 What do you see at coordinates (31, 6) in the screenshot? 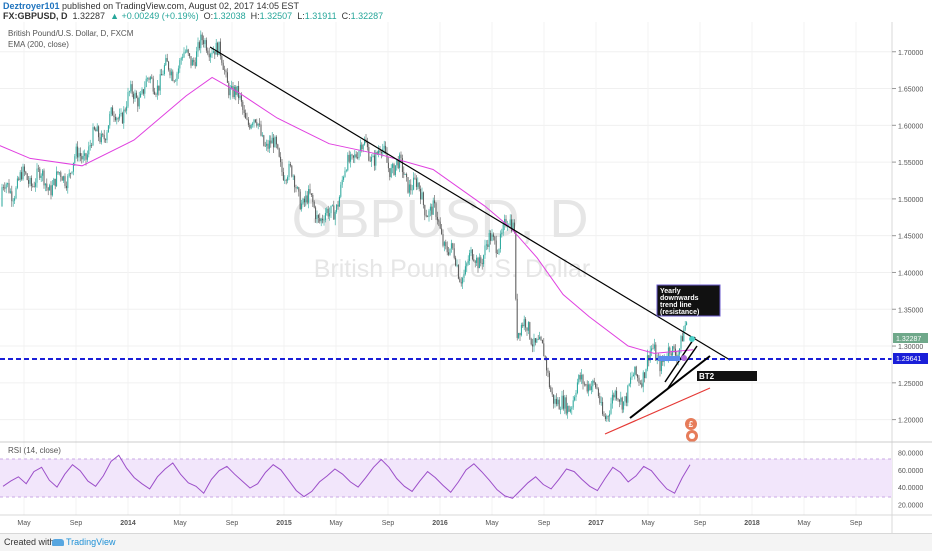
I see `author-link: Deztroyer101` at bounding box center [31, 6].